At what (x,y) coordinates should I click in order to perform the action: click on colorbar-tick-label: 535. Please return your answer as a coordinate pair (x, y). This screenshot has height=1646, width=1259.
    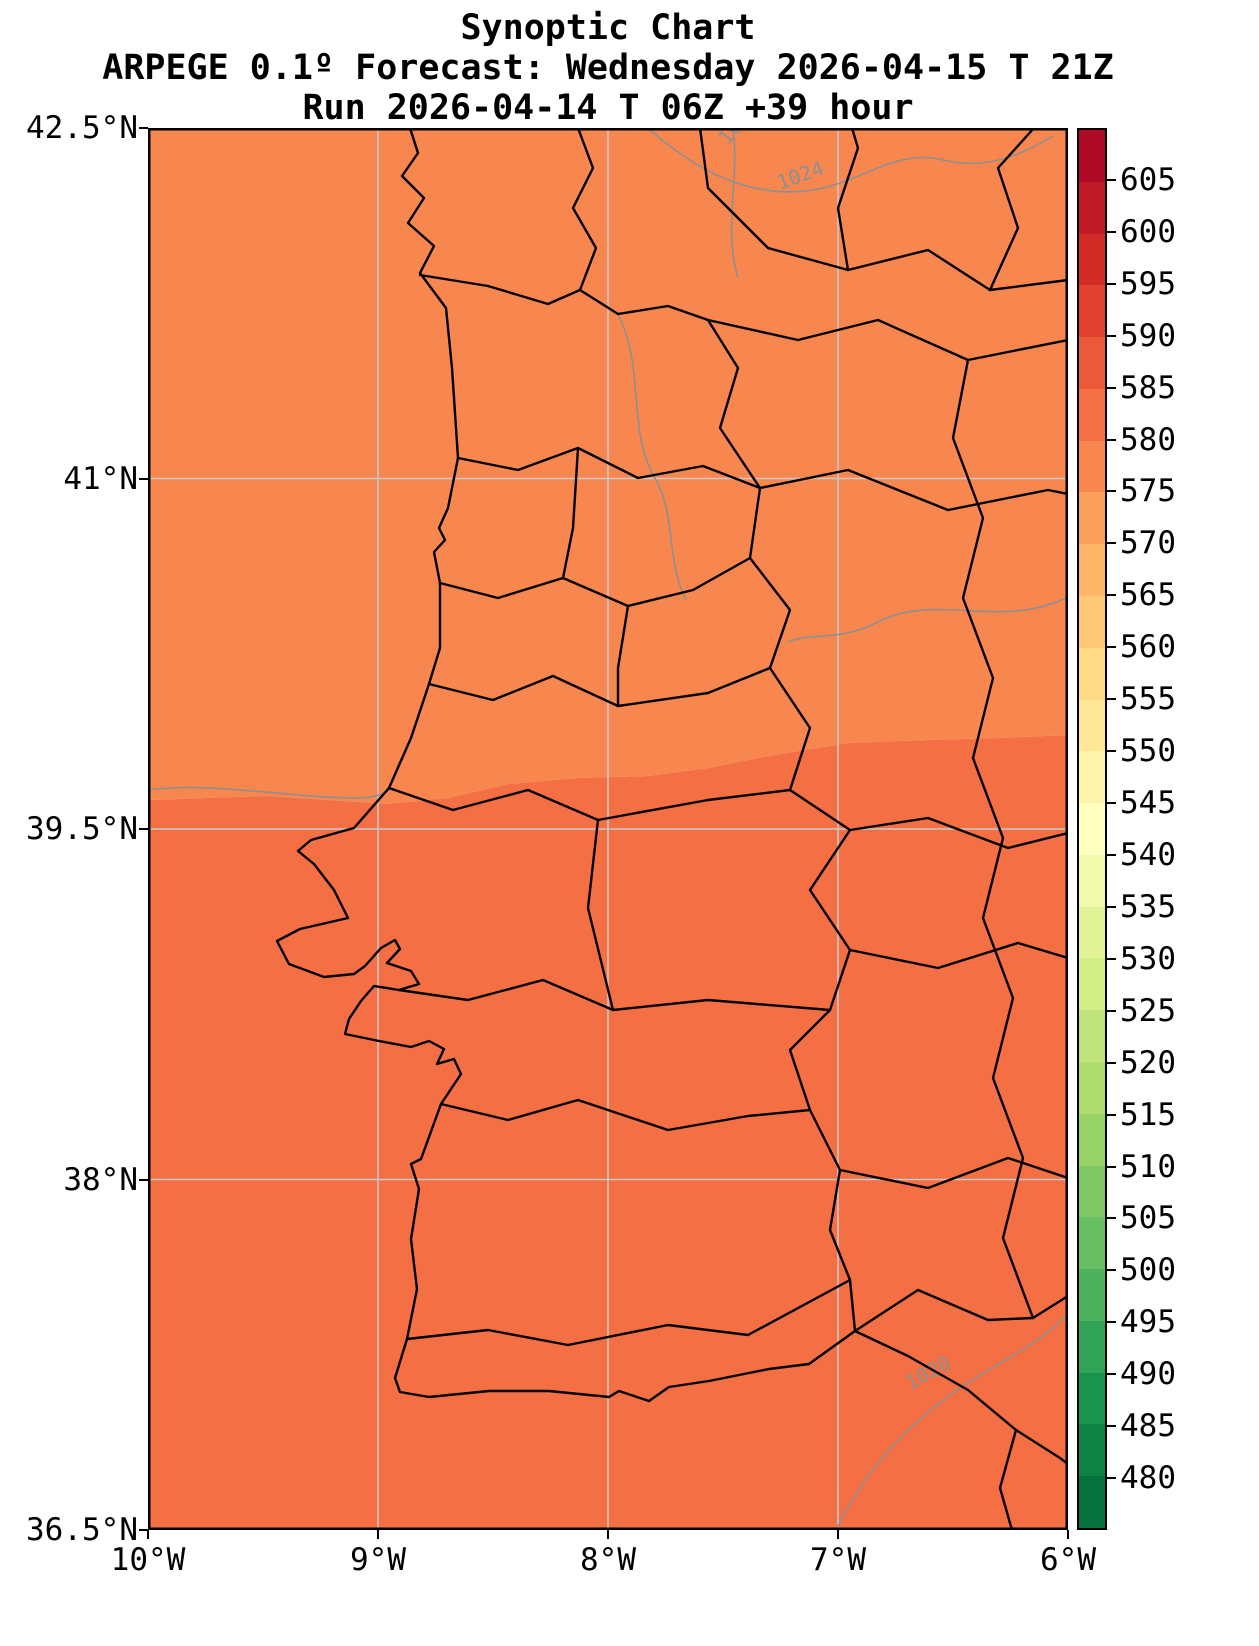
    Looking at the image, I should click on (1148, 906).